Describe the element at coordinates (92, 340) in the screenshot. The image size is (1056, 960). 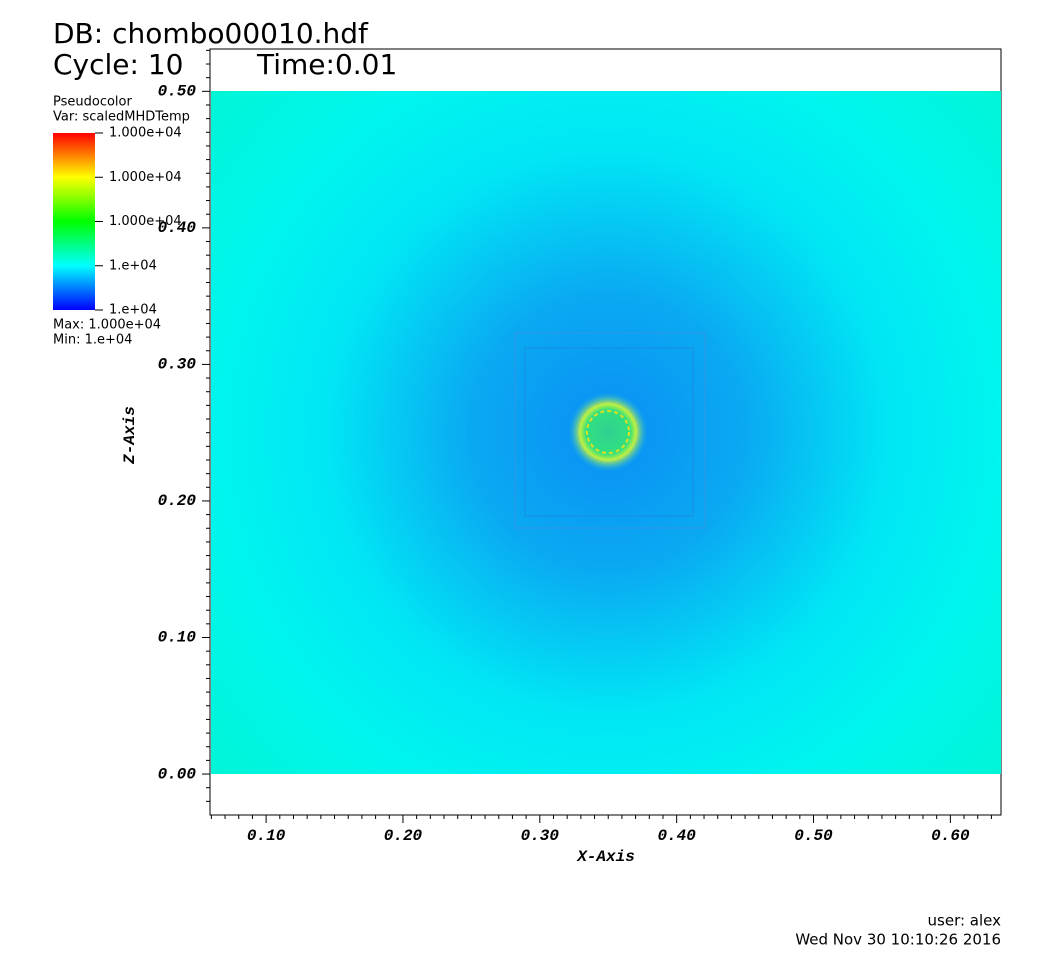
I see `legend-min: Min: 1.e+04` at that location.